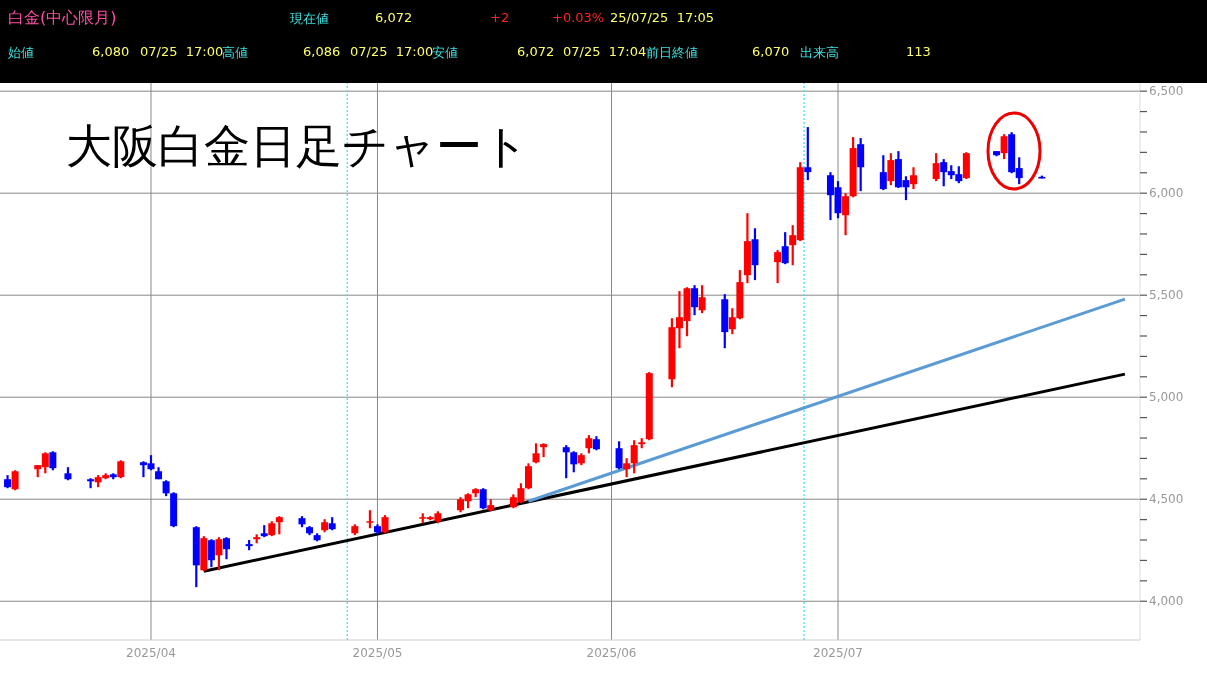 Image resolution: width=1207 pixels, height=686 pixels. What do you see at coordinates (771, 51) in the screenshot?
I see `text: 6,070` at bounding box center [771, 51].